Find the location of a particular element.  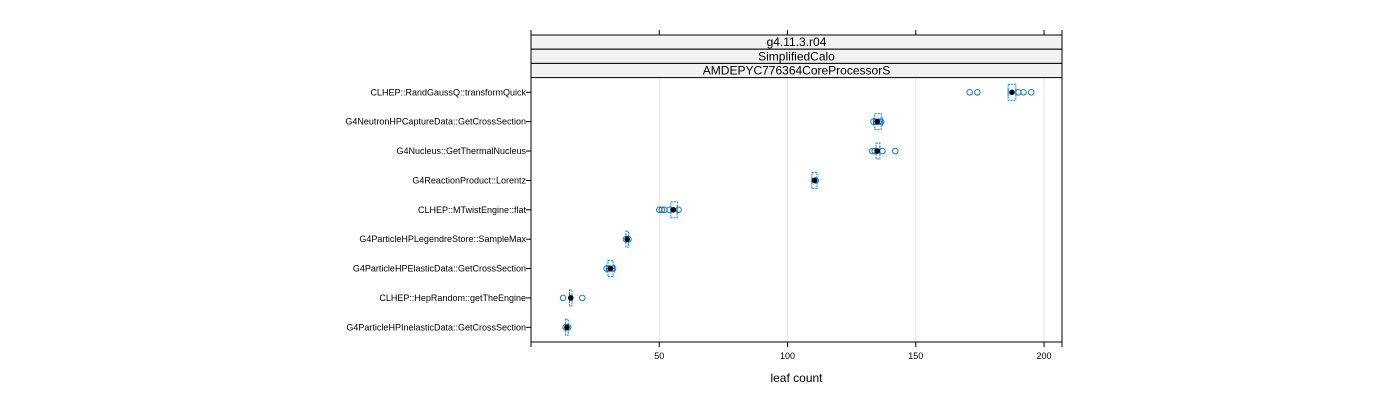

category-label-2: G4Nucleus::GetThermalNucleus is located at coordinates (461, 151).